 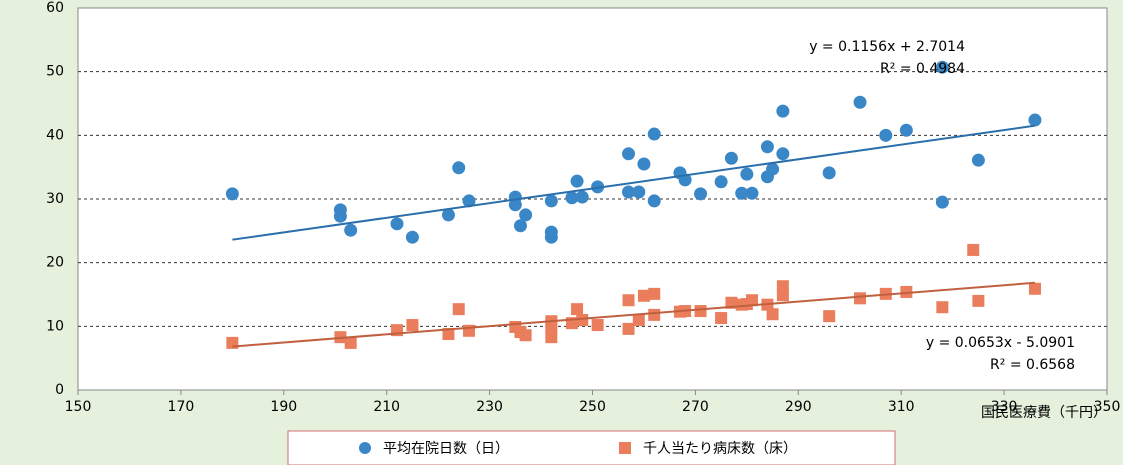 What do you see at coordinates (720, 449) in the screenshot?
I see `legend-label: 千人当たり病床数（床）` at bounding box center [720, 449].